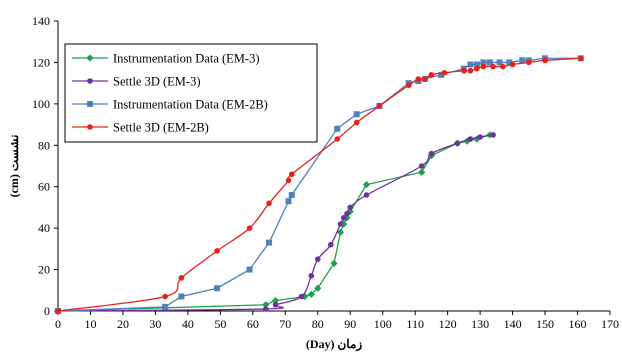 This screenshot has width=622, height=356. Describe the element at coordinates (610, 324) in the screenshot. I see `x-tick-label: 170` at that location.